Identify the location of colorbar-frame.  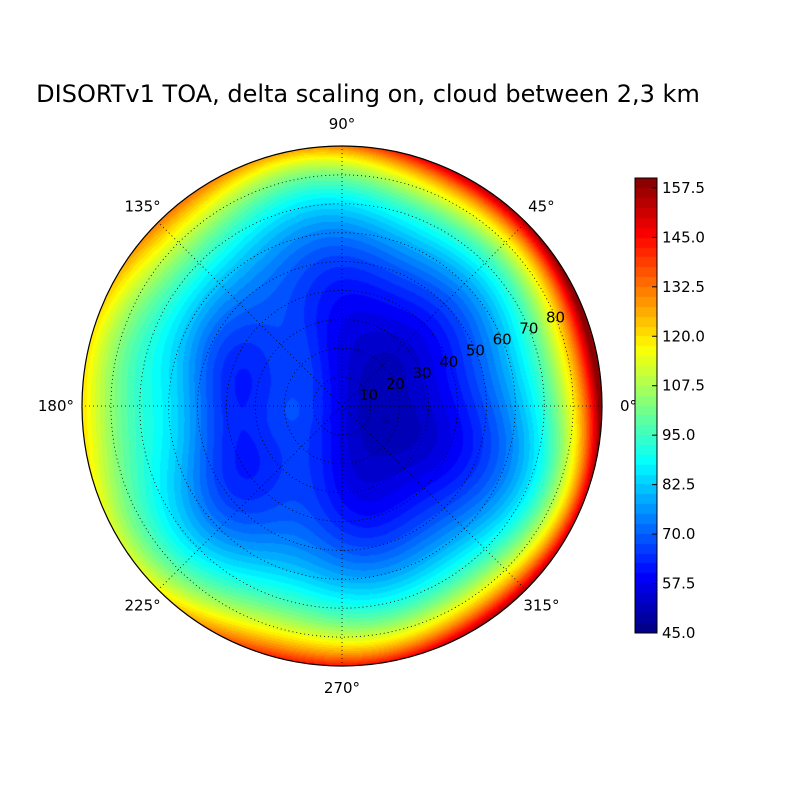
(646, 405).